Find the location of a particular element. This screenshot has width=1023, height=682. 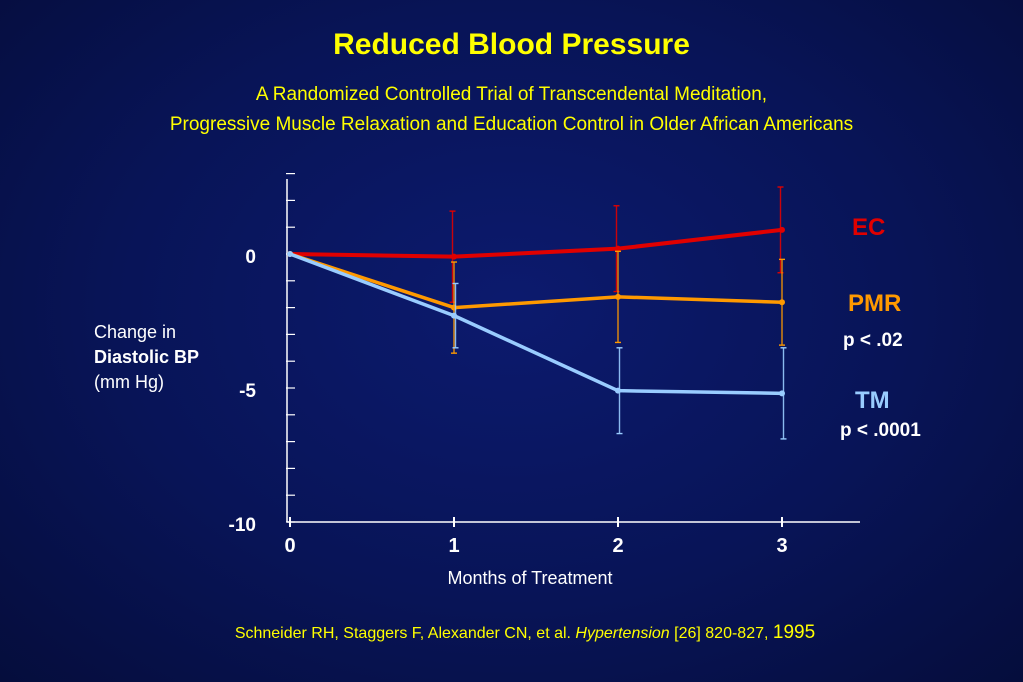

y-tick-label: -10 is located at coordinates (242, 525).